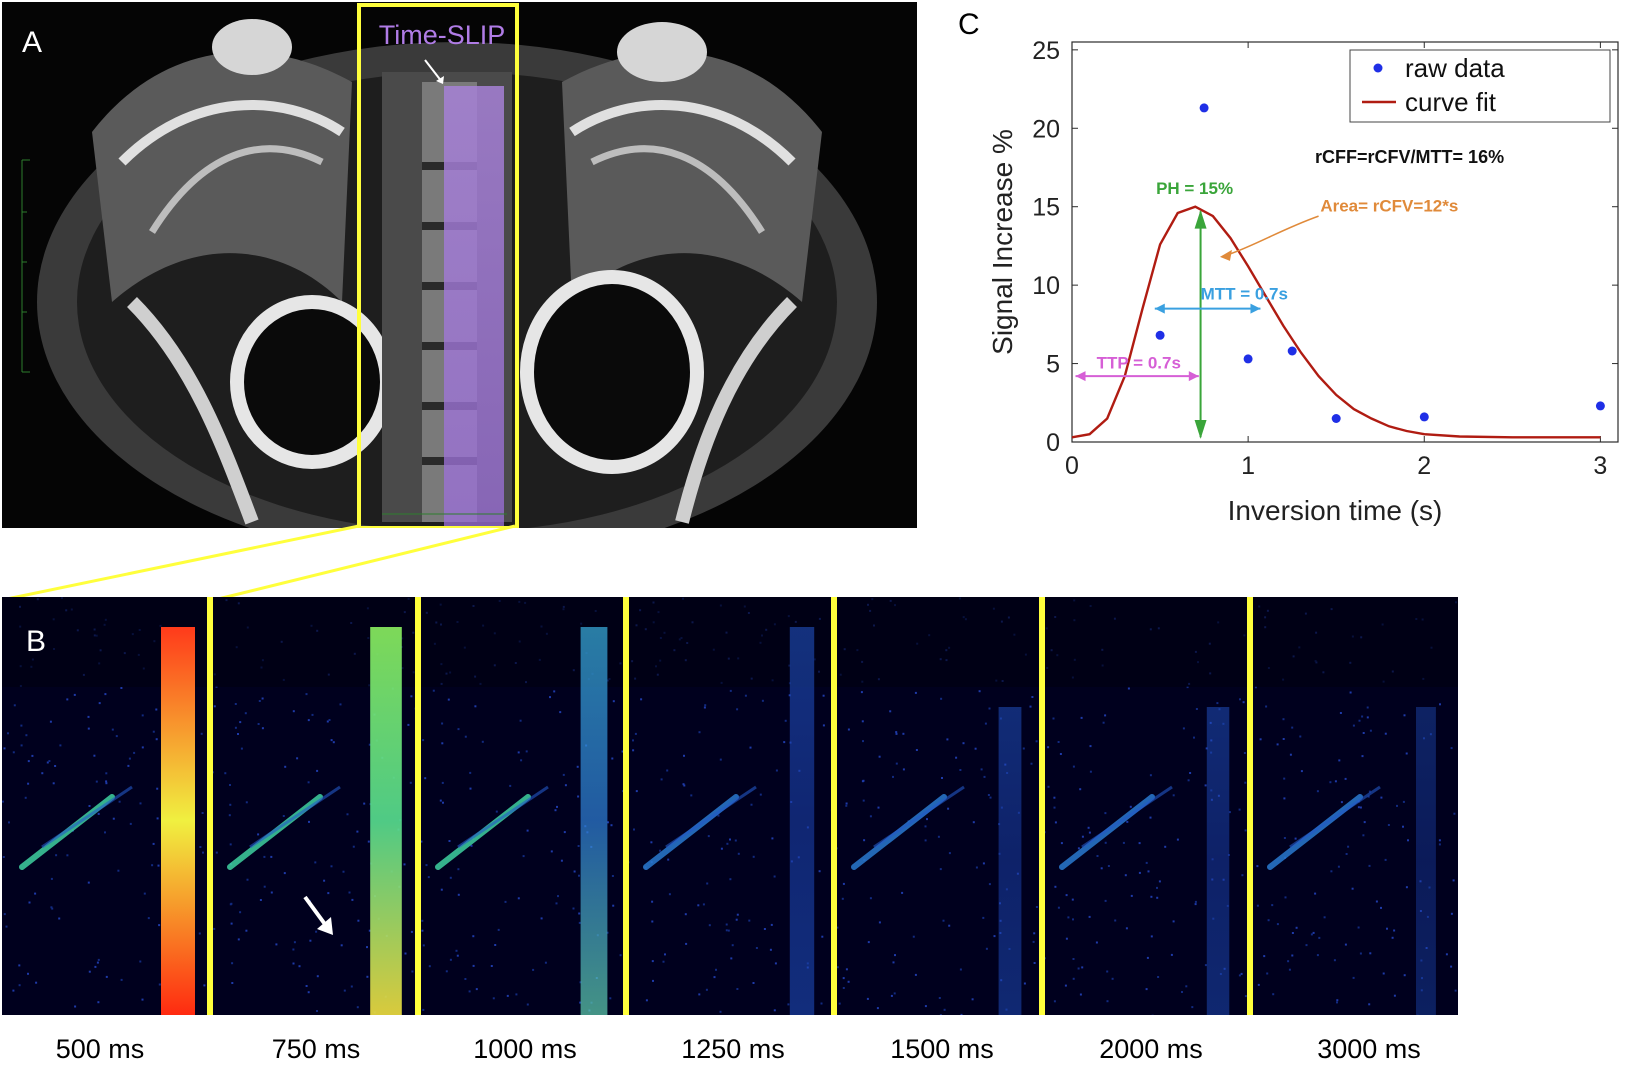 This screenshot has height=1084, width=1650. I want to click on ttp-label: TTP = 0.7s, so click(1139, 362).